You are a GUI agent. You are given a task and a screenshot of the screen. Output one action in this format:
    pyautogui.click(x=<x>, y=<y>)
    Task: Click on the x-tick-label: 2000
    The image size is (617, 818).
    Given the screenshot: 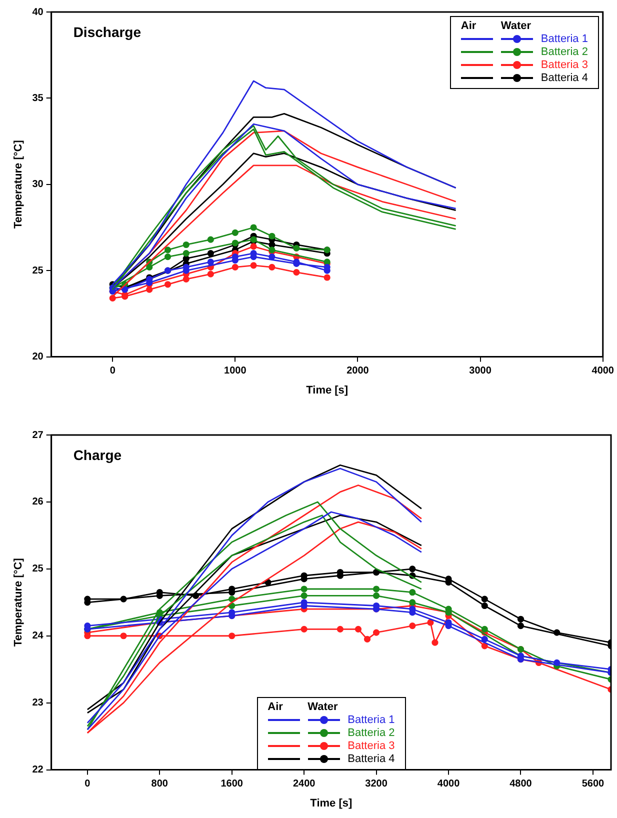 What is the action you would take?
    pyautogui.click(x=358, y=371)
    